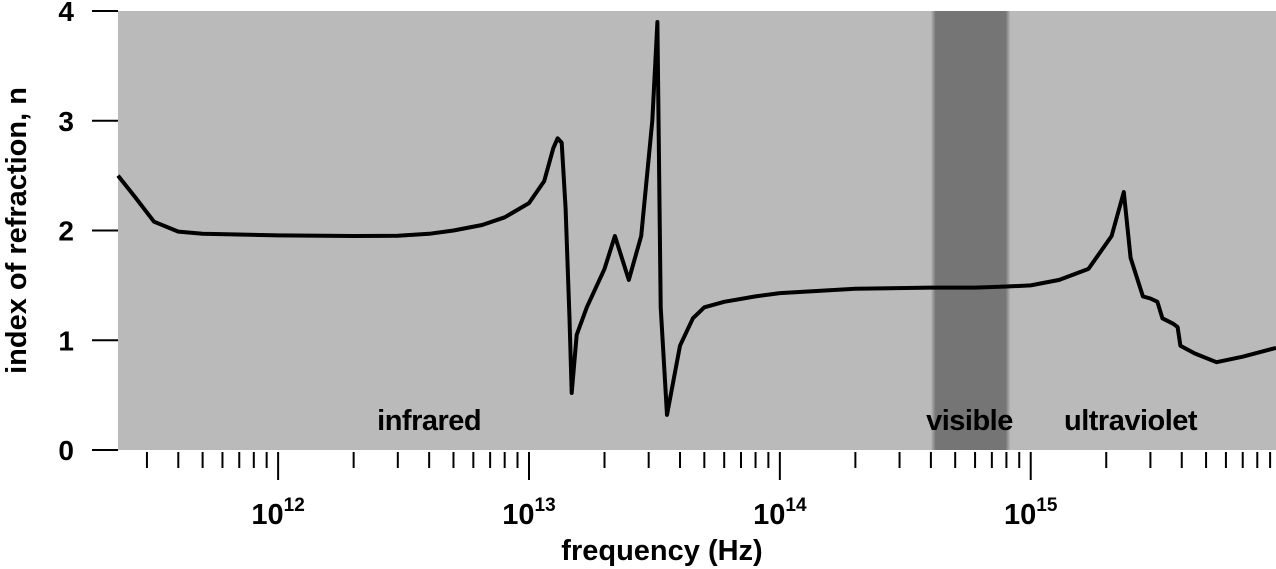 This screenshot has height=569, width=1276. Describe the element at coordinates (528, 513) in the screenshot. I see `x-tick-label: 1013` at that location.